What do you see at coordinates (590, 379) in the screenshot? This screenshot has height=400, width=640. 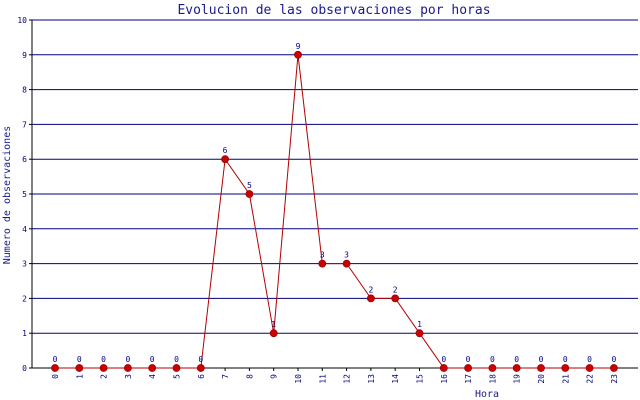 I see `x-tick-label: 22` at bounding box center [590, 379].